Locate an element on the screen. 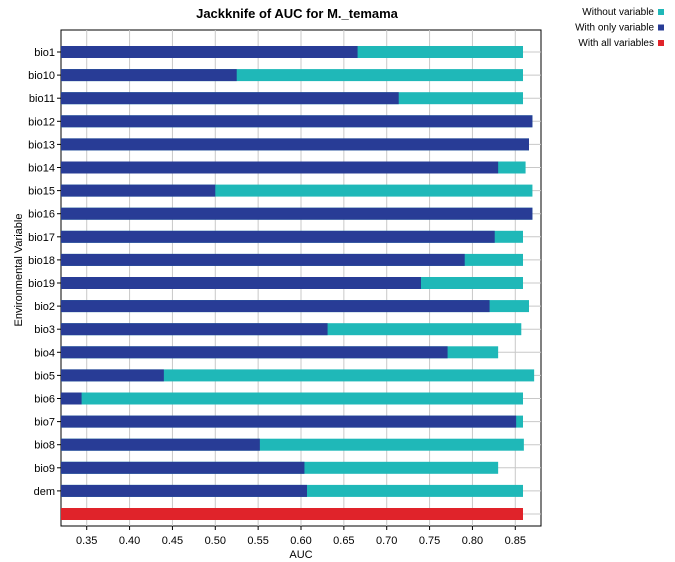 This screenshot has width=675, height=562. x-tick-label: 0.80 is located at coordinates (472, 541).